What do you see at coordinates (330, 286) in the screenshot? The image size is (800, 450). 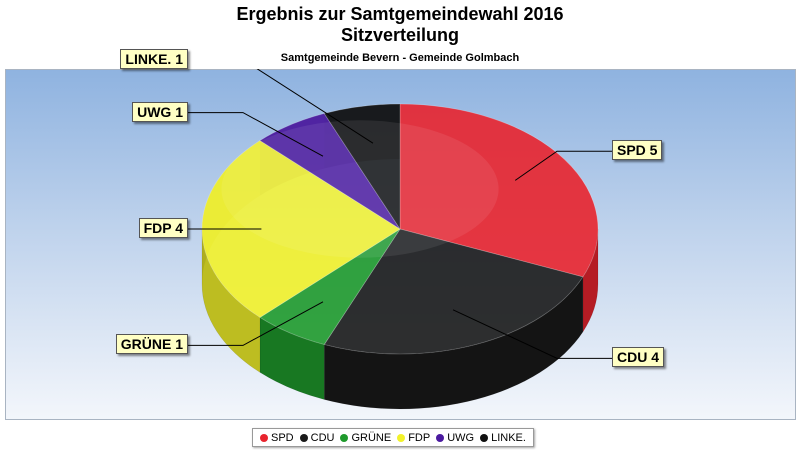 I see `pie-slice-gruene` at bounding box center [330, 286].